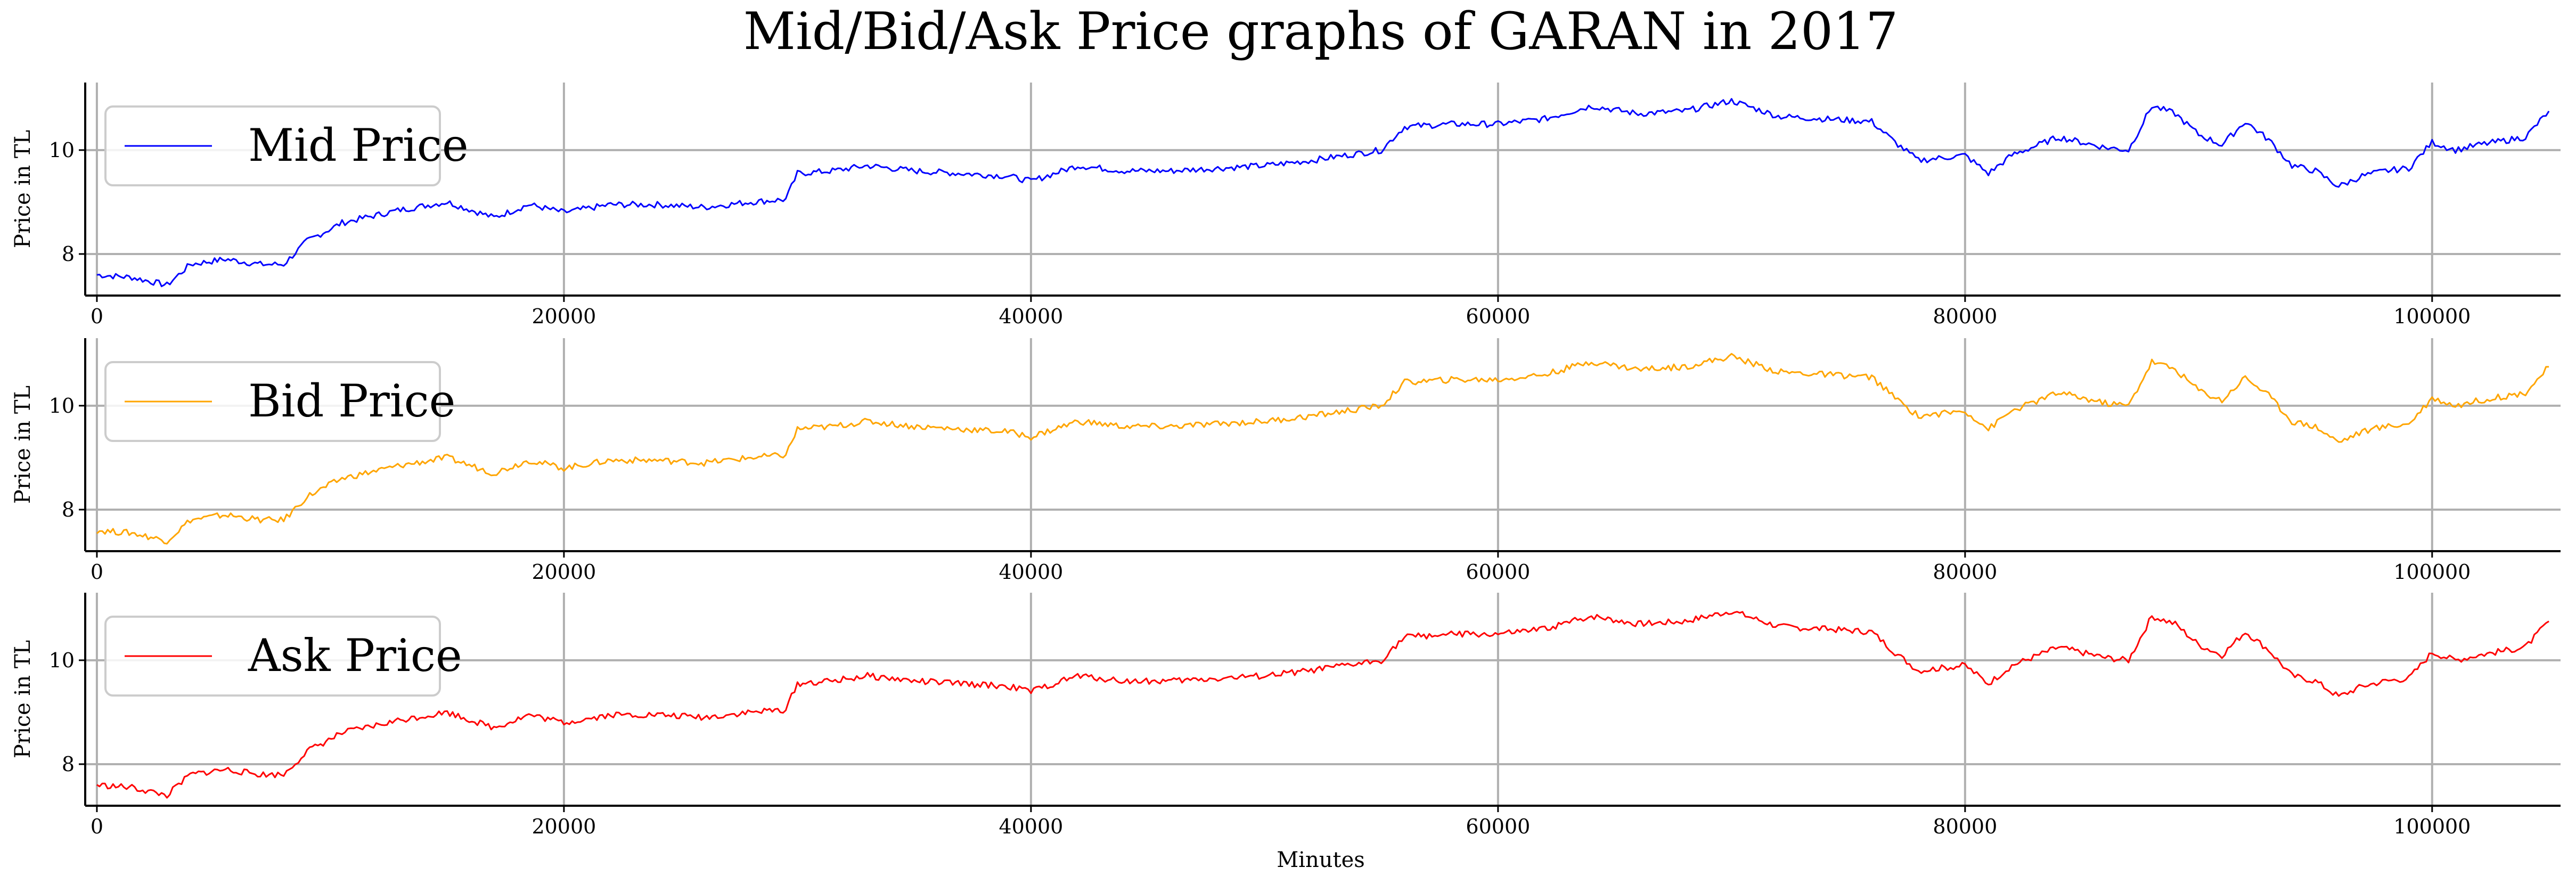  I want to click on panel-2-x-tick-label: 100000, so click(2432, 572).